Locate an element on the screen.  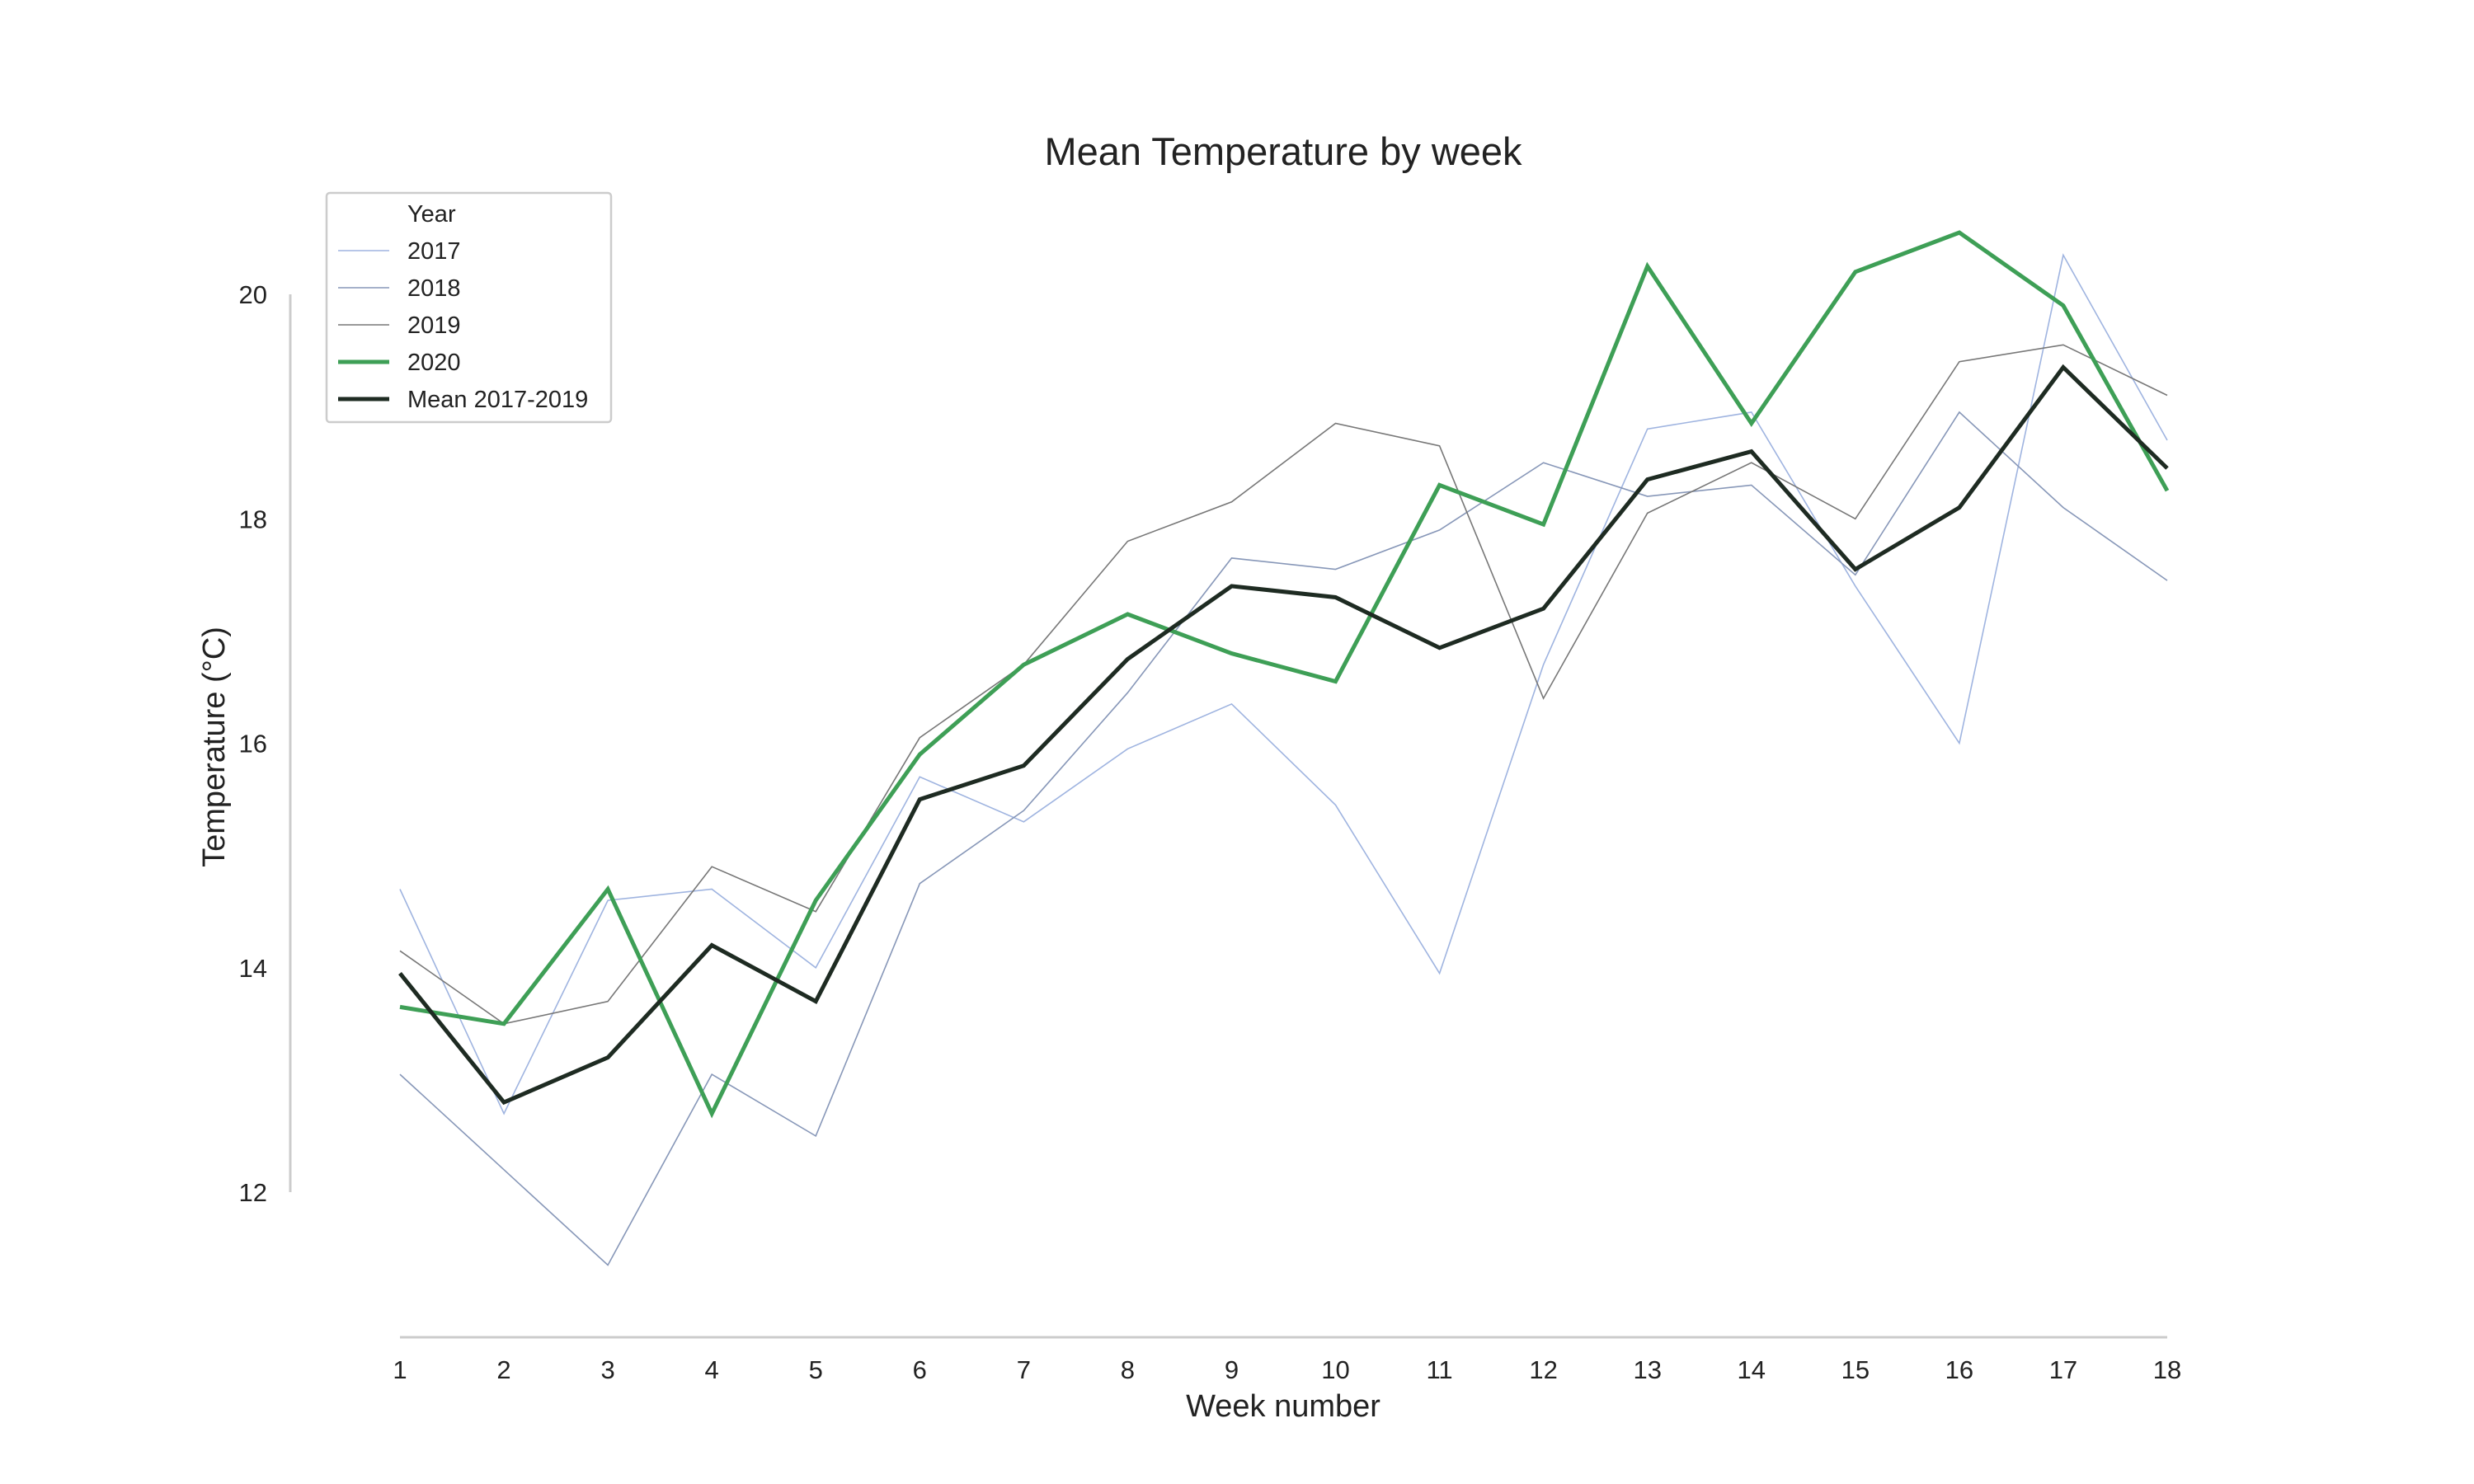
legend-box is located at coordinates (469, 307).